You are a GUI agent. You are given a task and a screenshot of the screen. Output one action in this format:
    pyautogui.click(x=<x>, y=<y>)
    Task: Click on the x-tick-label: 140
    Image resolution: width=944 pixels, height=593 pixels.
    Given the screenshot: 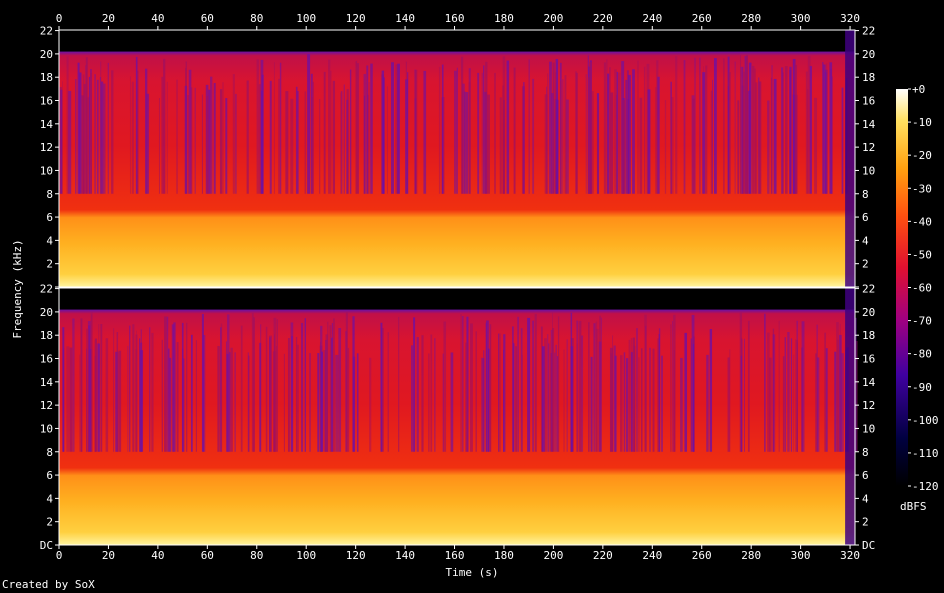 What is the action you would take?
    pyautogui.click(x=405, y=18)
    